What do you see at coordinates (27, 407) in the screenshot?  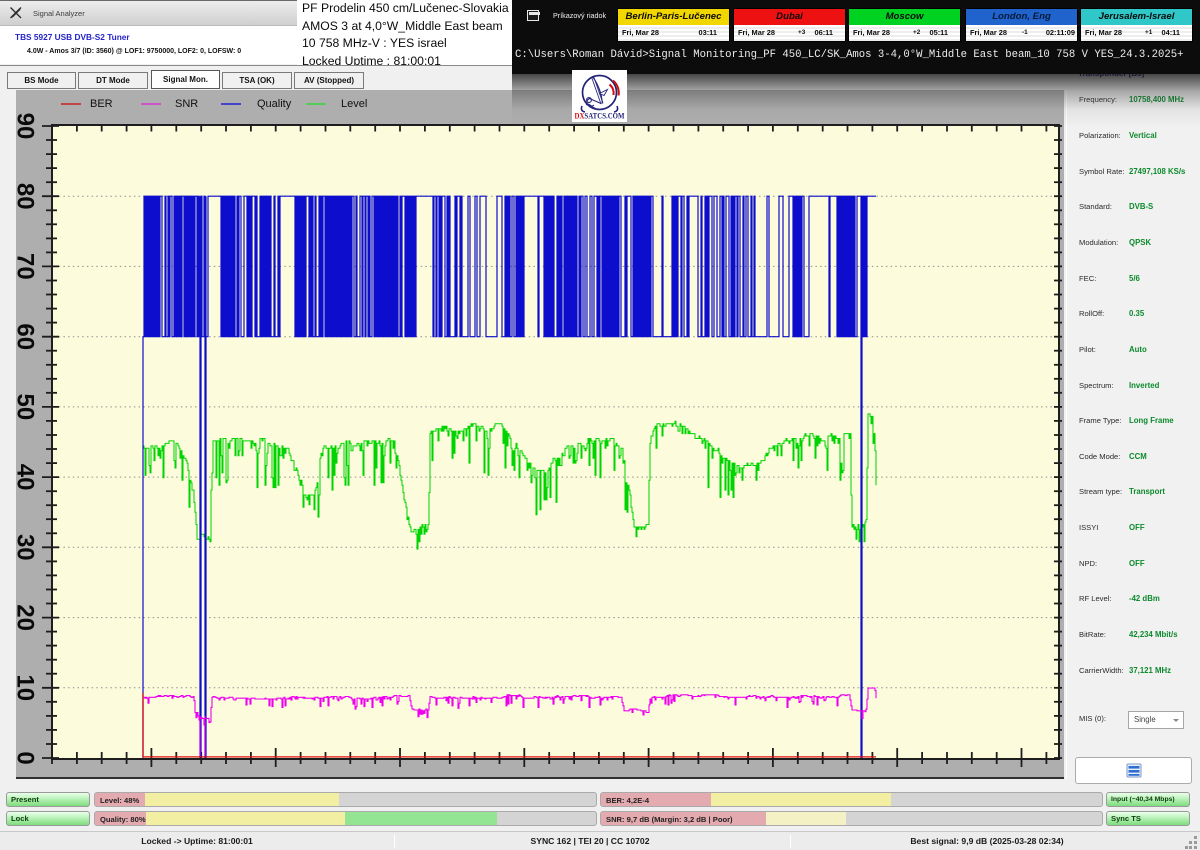 I see `svg-text: 50` at bounding box center [27, 407].